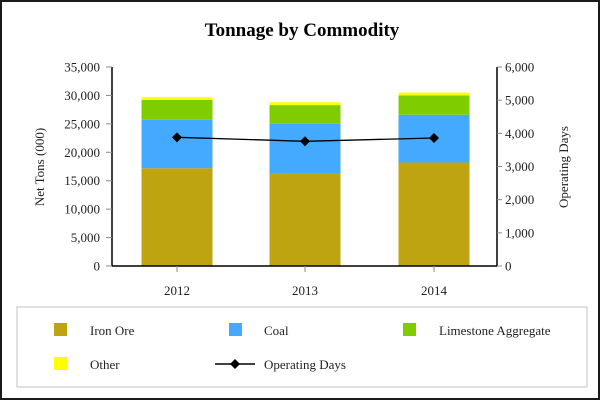  Describe the element at coordinates (434, 214) in the screenshot. I see `bar-iron-ore-2014` at that location.